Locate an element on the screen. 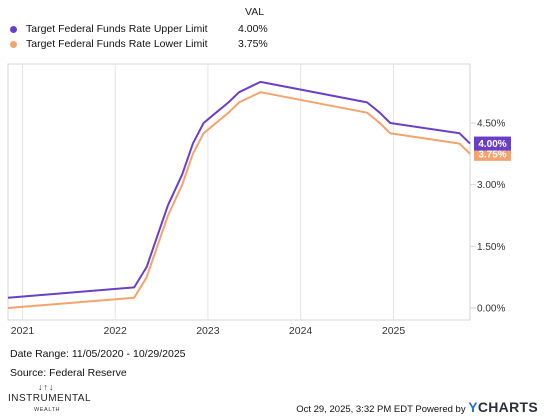  legend-series-name: Target Federal Funds Rate Upper Limit is located at coordinates (117, 29).